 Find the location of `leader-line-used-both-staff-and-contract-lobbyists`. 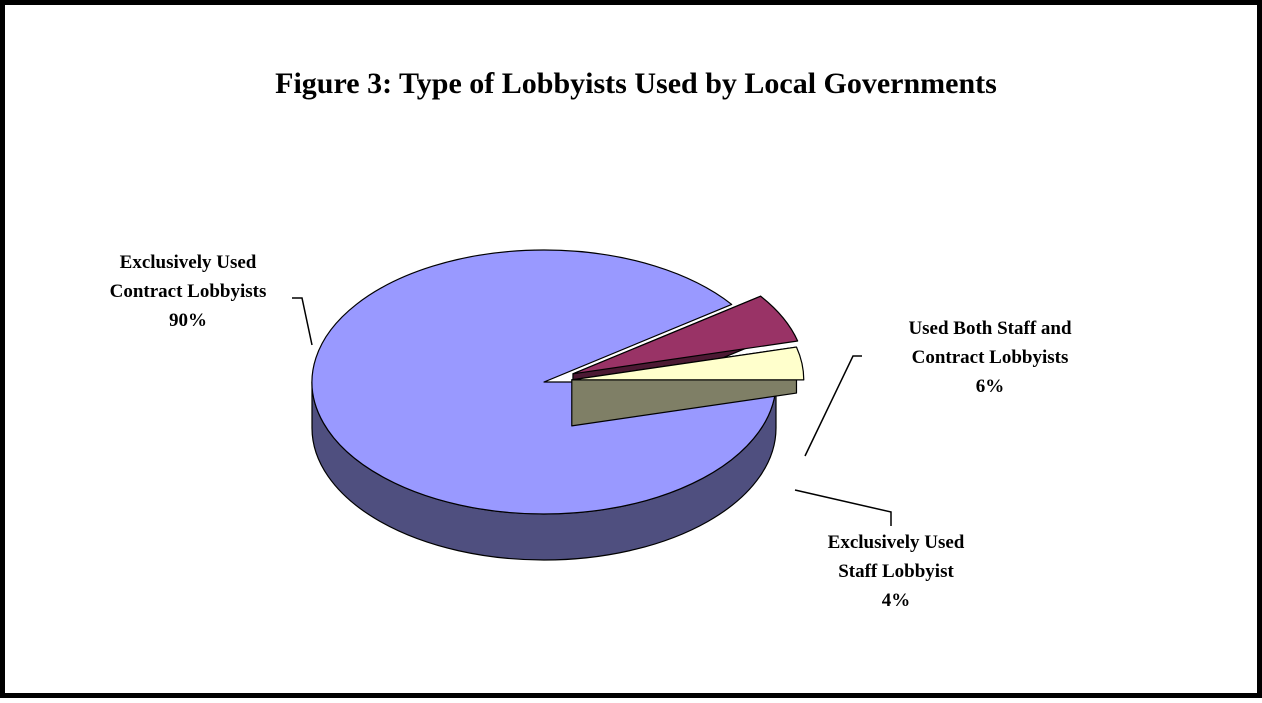

leader-line-used-both-staff-and-contract-lobbyists is located at coordinates (833, 406).